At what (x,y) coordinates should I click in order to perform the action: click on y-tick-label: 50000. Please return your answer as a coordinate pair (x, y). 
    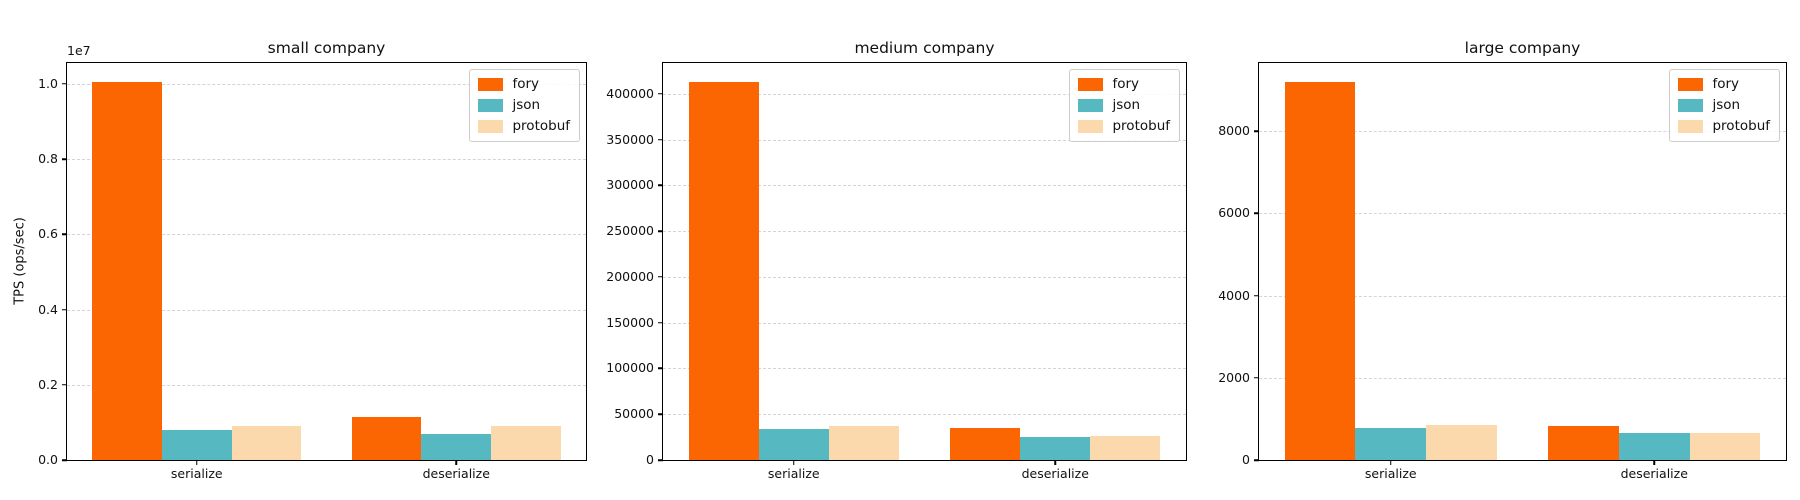
    Looking at the image, I should click on (634, 413).